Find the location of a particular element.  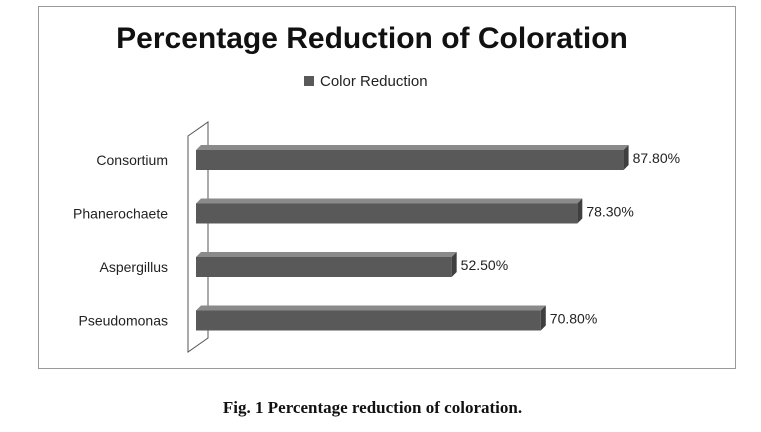

category-label: Pseudomonas is located at coordinates (123, 321).